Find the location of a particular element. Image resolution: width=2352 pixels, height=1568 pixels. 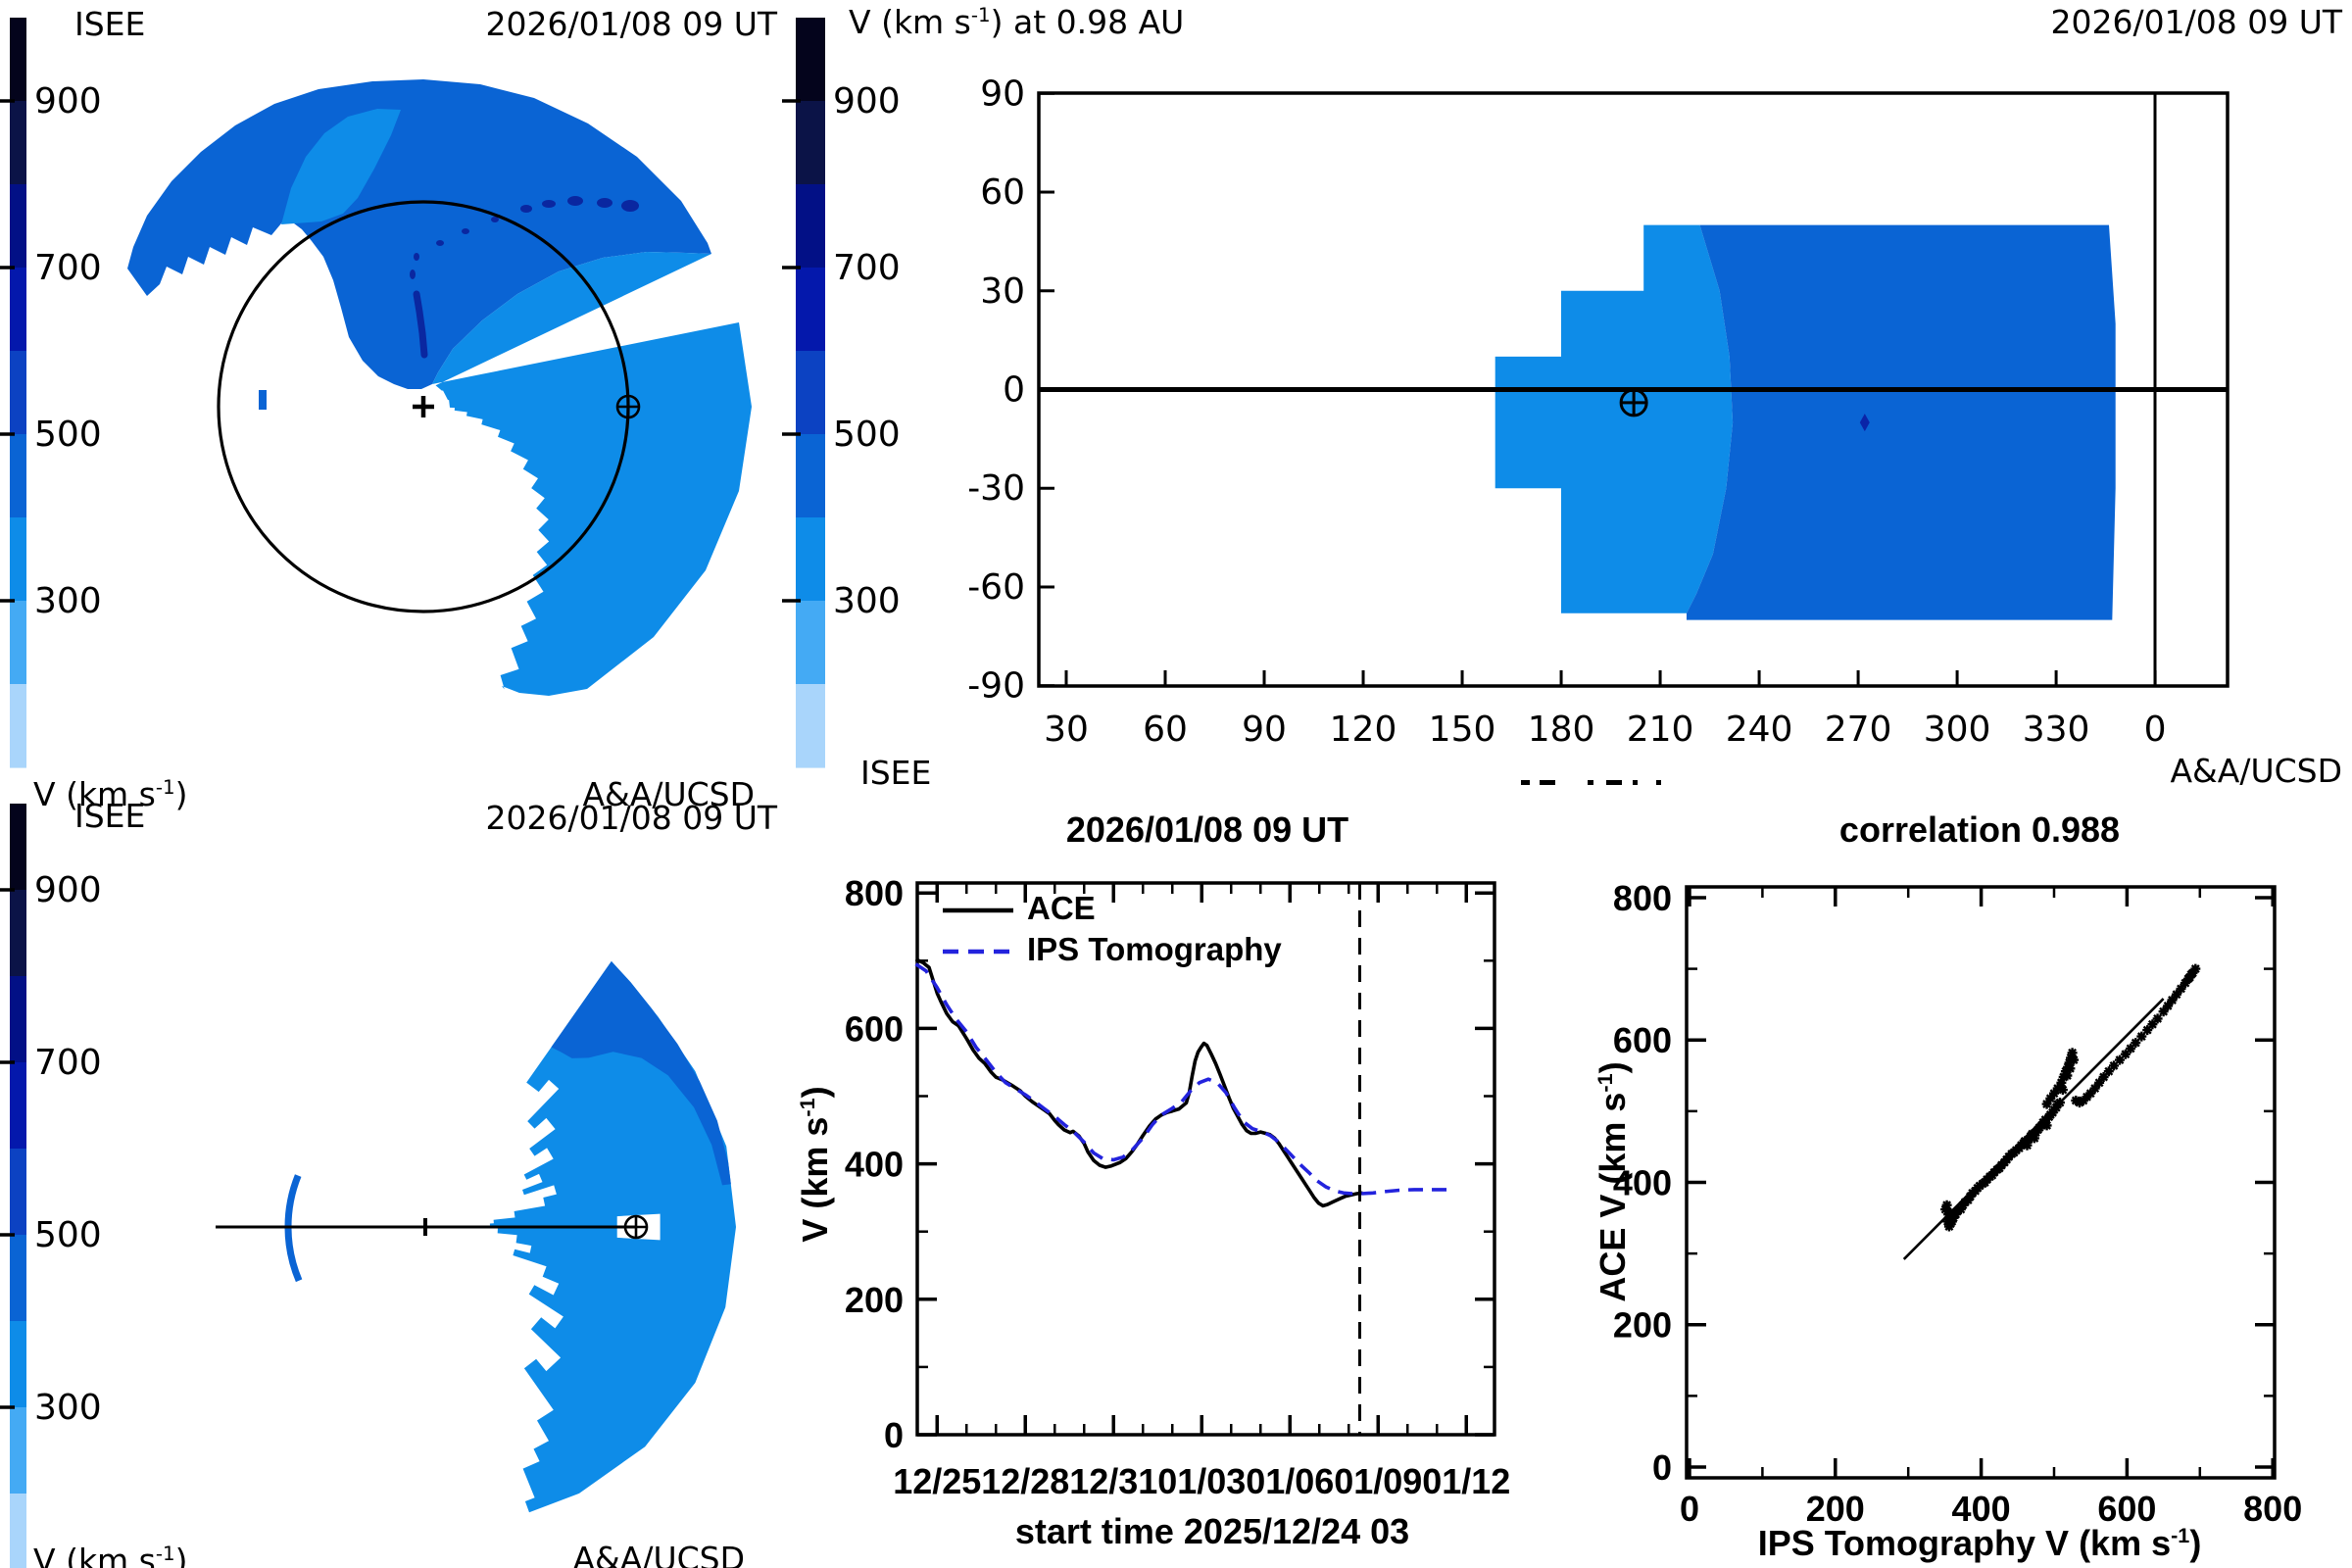

map-lon-tick-label: 30 is located at coordinates (1066, 730).